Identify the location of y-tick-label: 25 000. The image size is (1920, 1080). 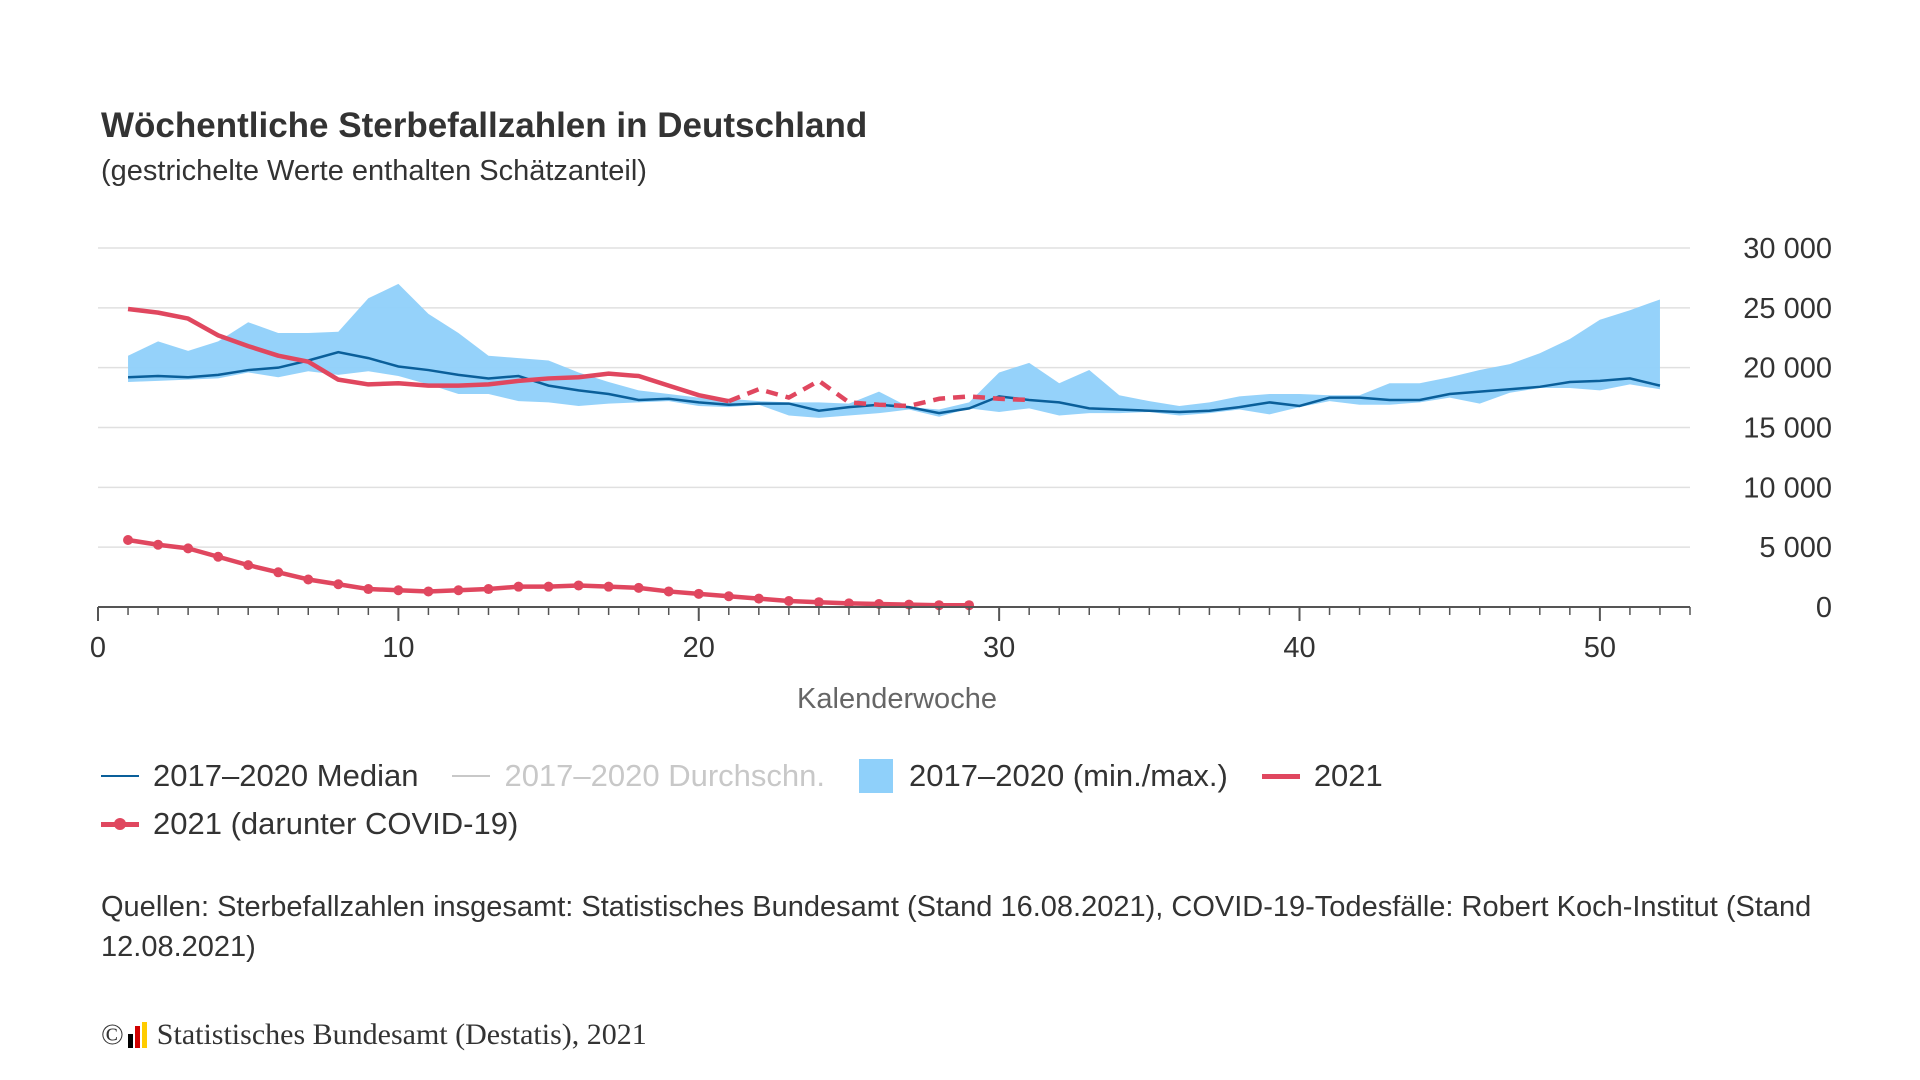
(1787, 309).